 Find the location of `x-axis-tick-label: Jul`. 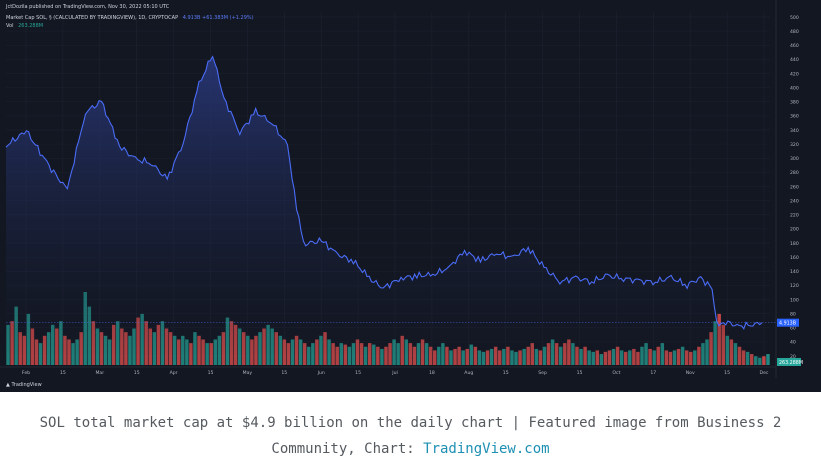

x-axis-tick-label: Jul is located at coordinates (394, 373).